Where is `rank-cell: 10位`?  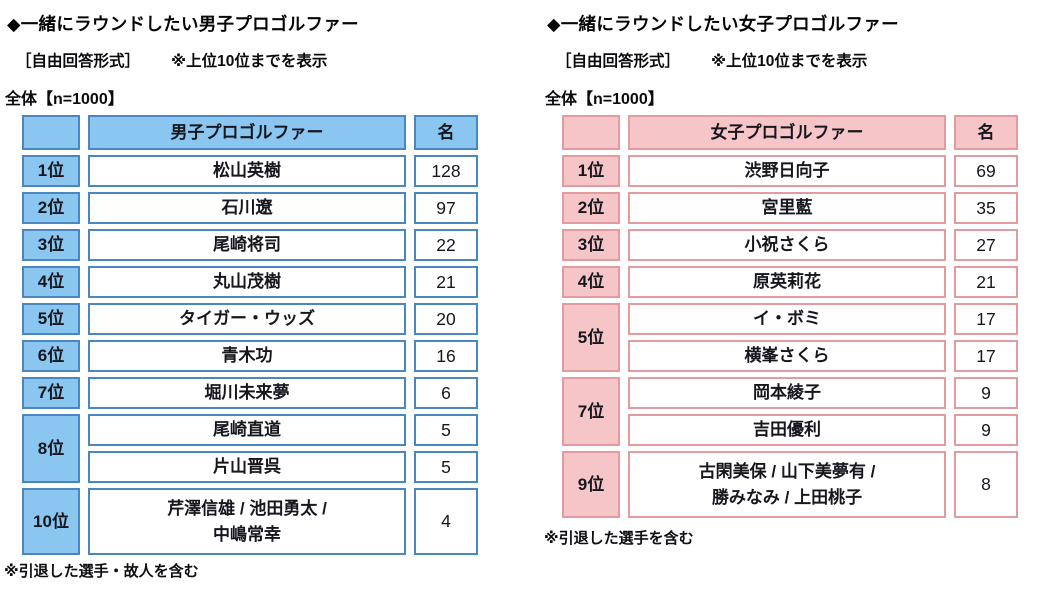
rank-cell: 10位 is located at coordinates (51, 521).